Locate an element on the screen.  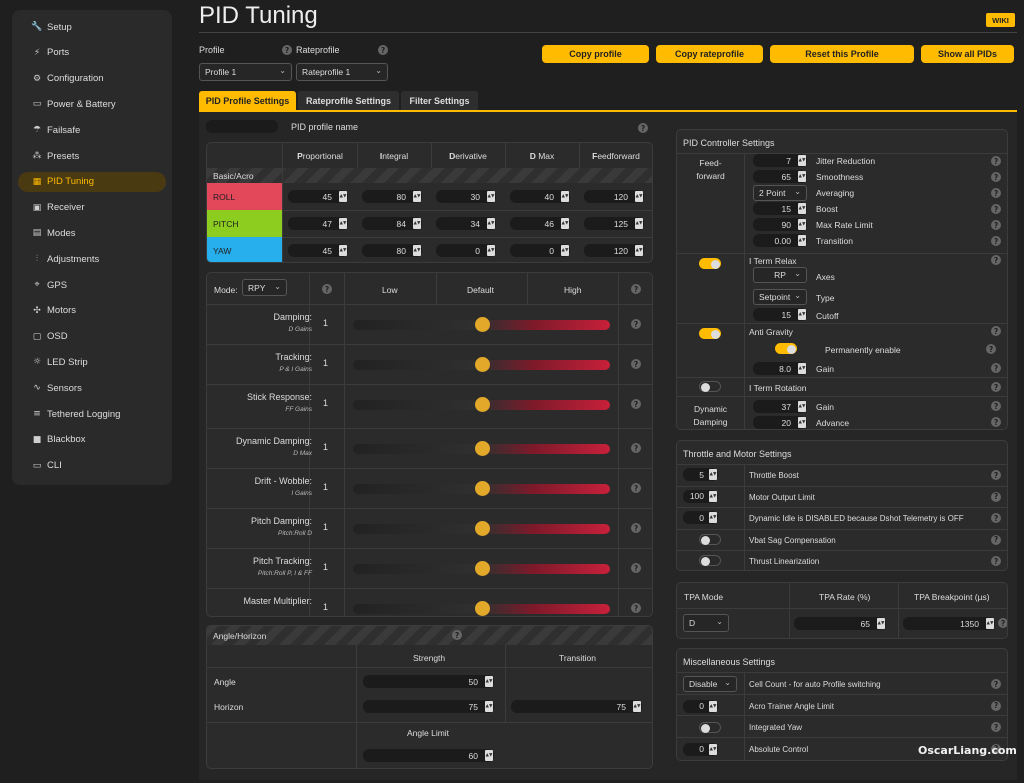
anti-gravity-permanent-toggle is located at coordinates (786, 348).